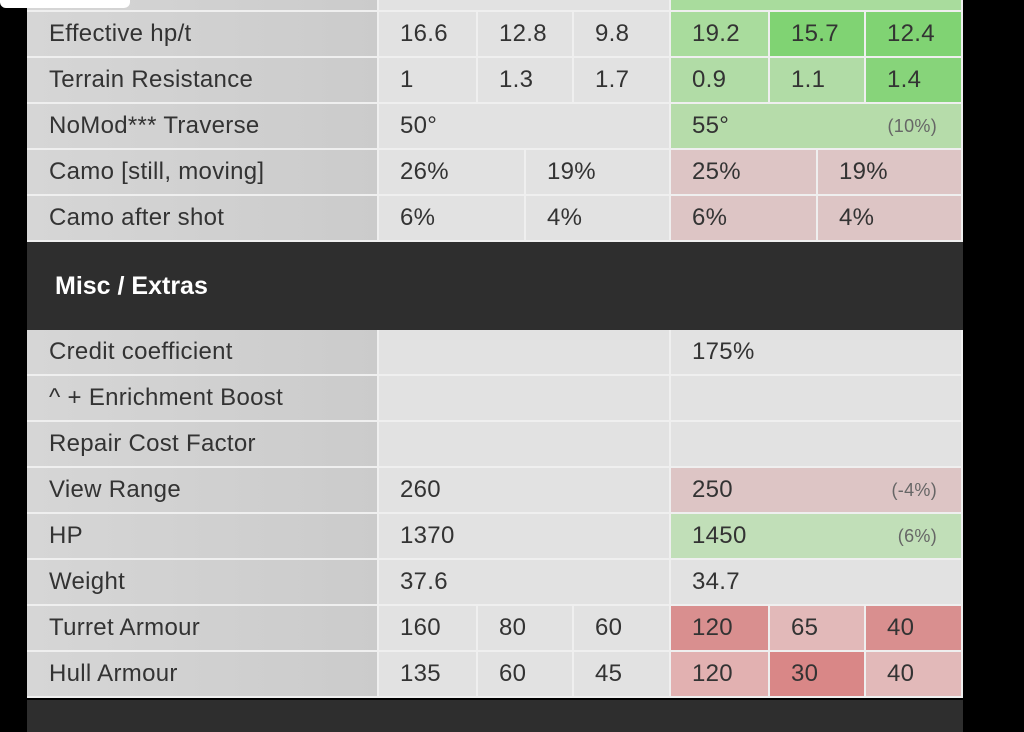 The width and height of the screenshot is (1024, 732). Describe the element at coordinates (622, 35) in the screenshot. I see `value-cell: 9.8` at that location.